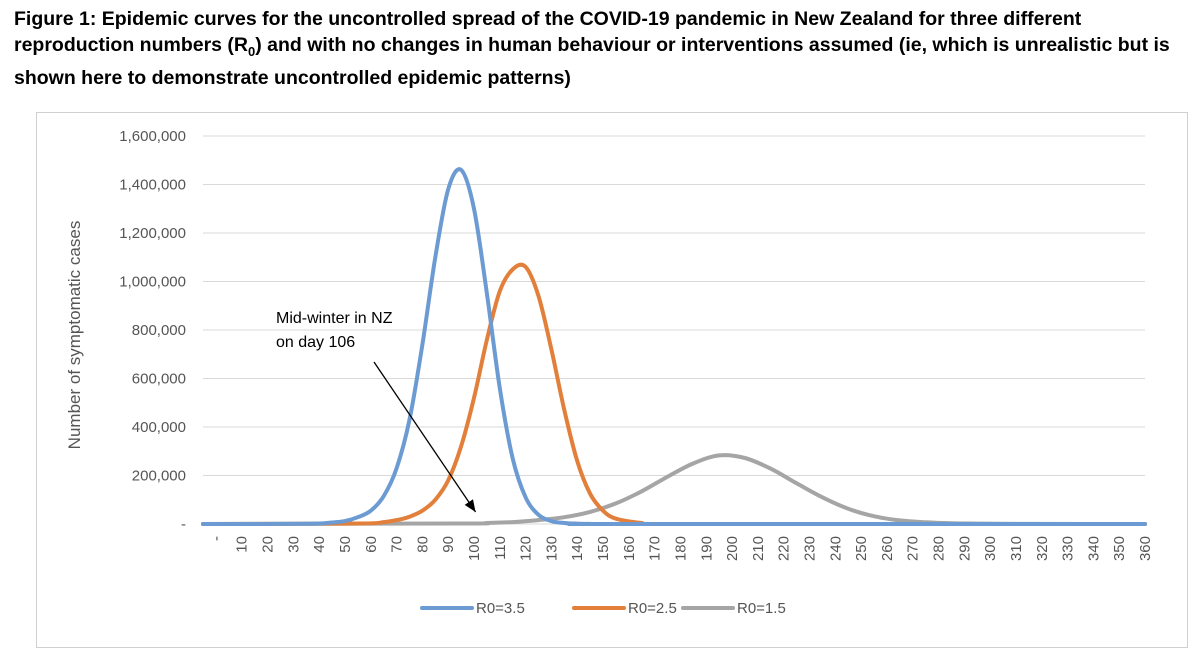 The width and height of the screenshot is (1200, 670). What do you see at coordinates (577, 548) in the screenshot?
I see `x-tick-label: 140` at bounding box center [577, 548].